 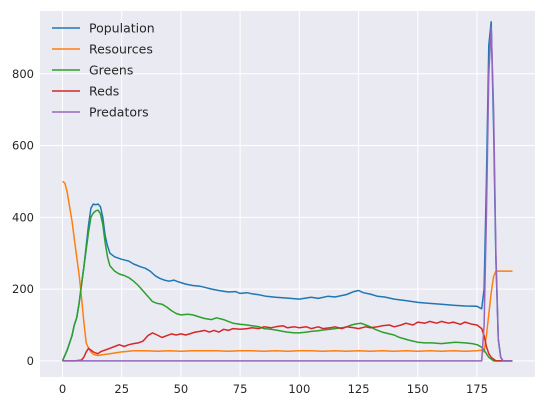 What do you see at coordinates (111, 70) in the screenshot?
I see `legend-label-greens: Greens` at bounding box center [111, 70].